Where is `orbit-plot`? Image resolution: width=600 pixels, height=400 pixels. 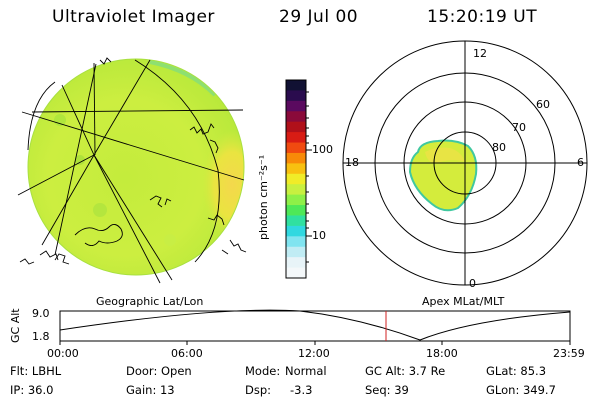 orbit-plot is located at coordinates (315, 327).